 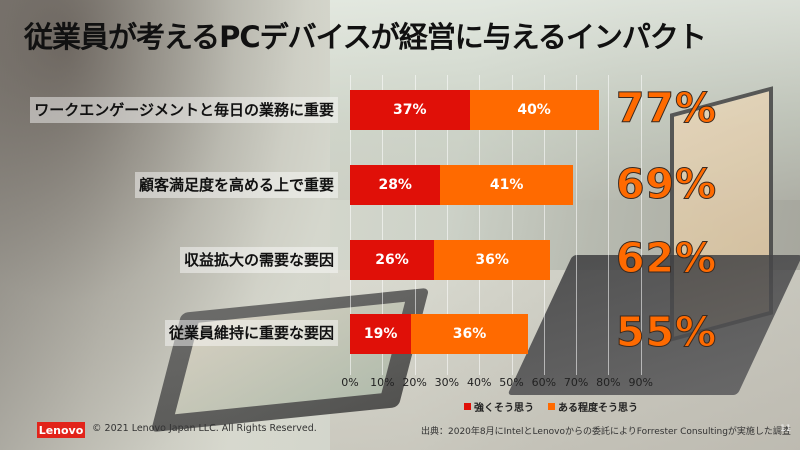 What do you see at coordinates (666, 184) in the screenshot?
I see `total-value: 69%` at bounding box center [666, 184].